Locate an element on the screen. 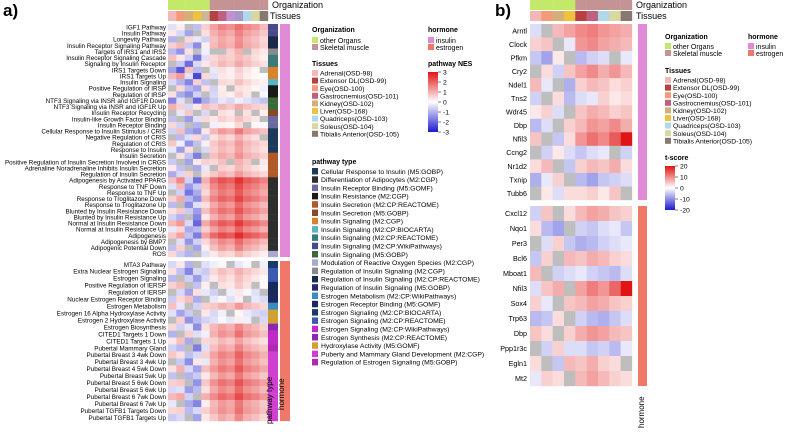  nes-tick-label: -1 is located at coordinates (446, 112).